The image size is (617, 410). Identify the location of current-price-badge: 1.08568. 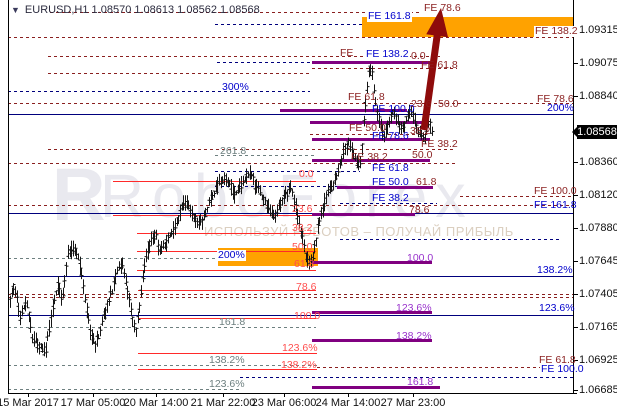
(594, 132).